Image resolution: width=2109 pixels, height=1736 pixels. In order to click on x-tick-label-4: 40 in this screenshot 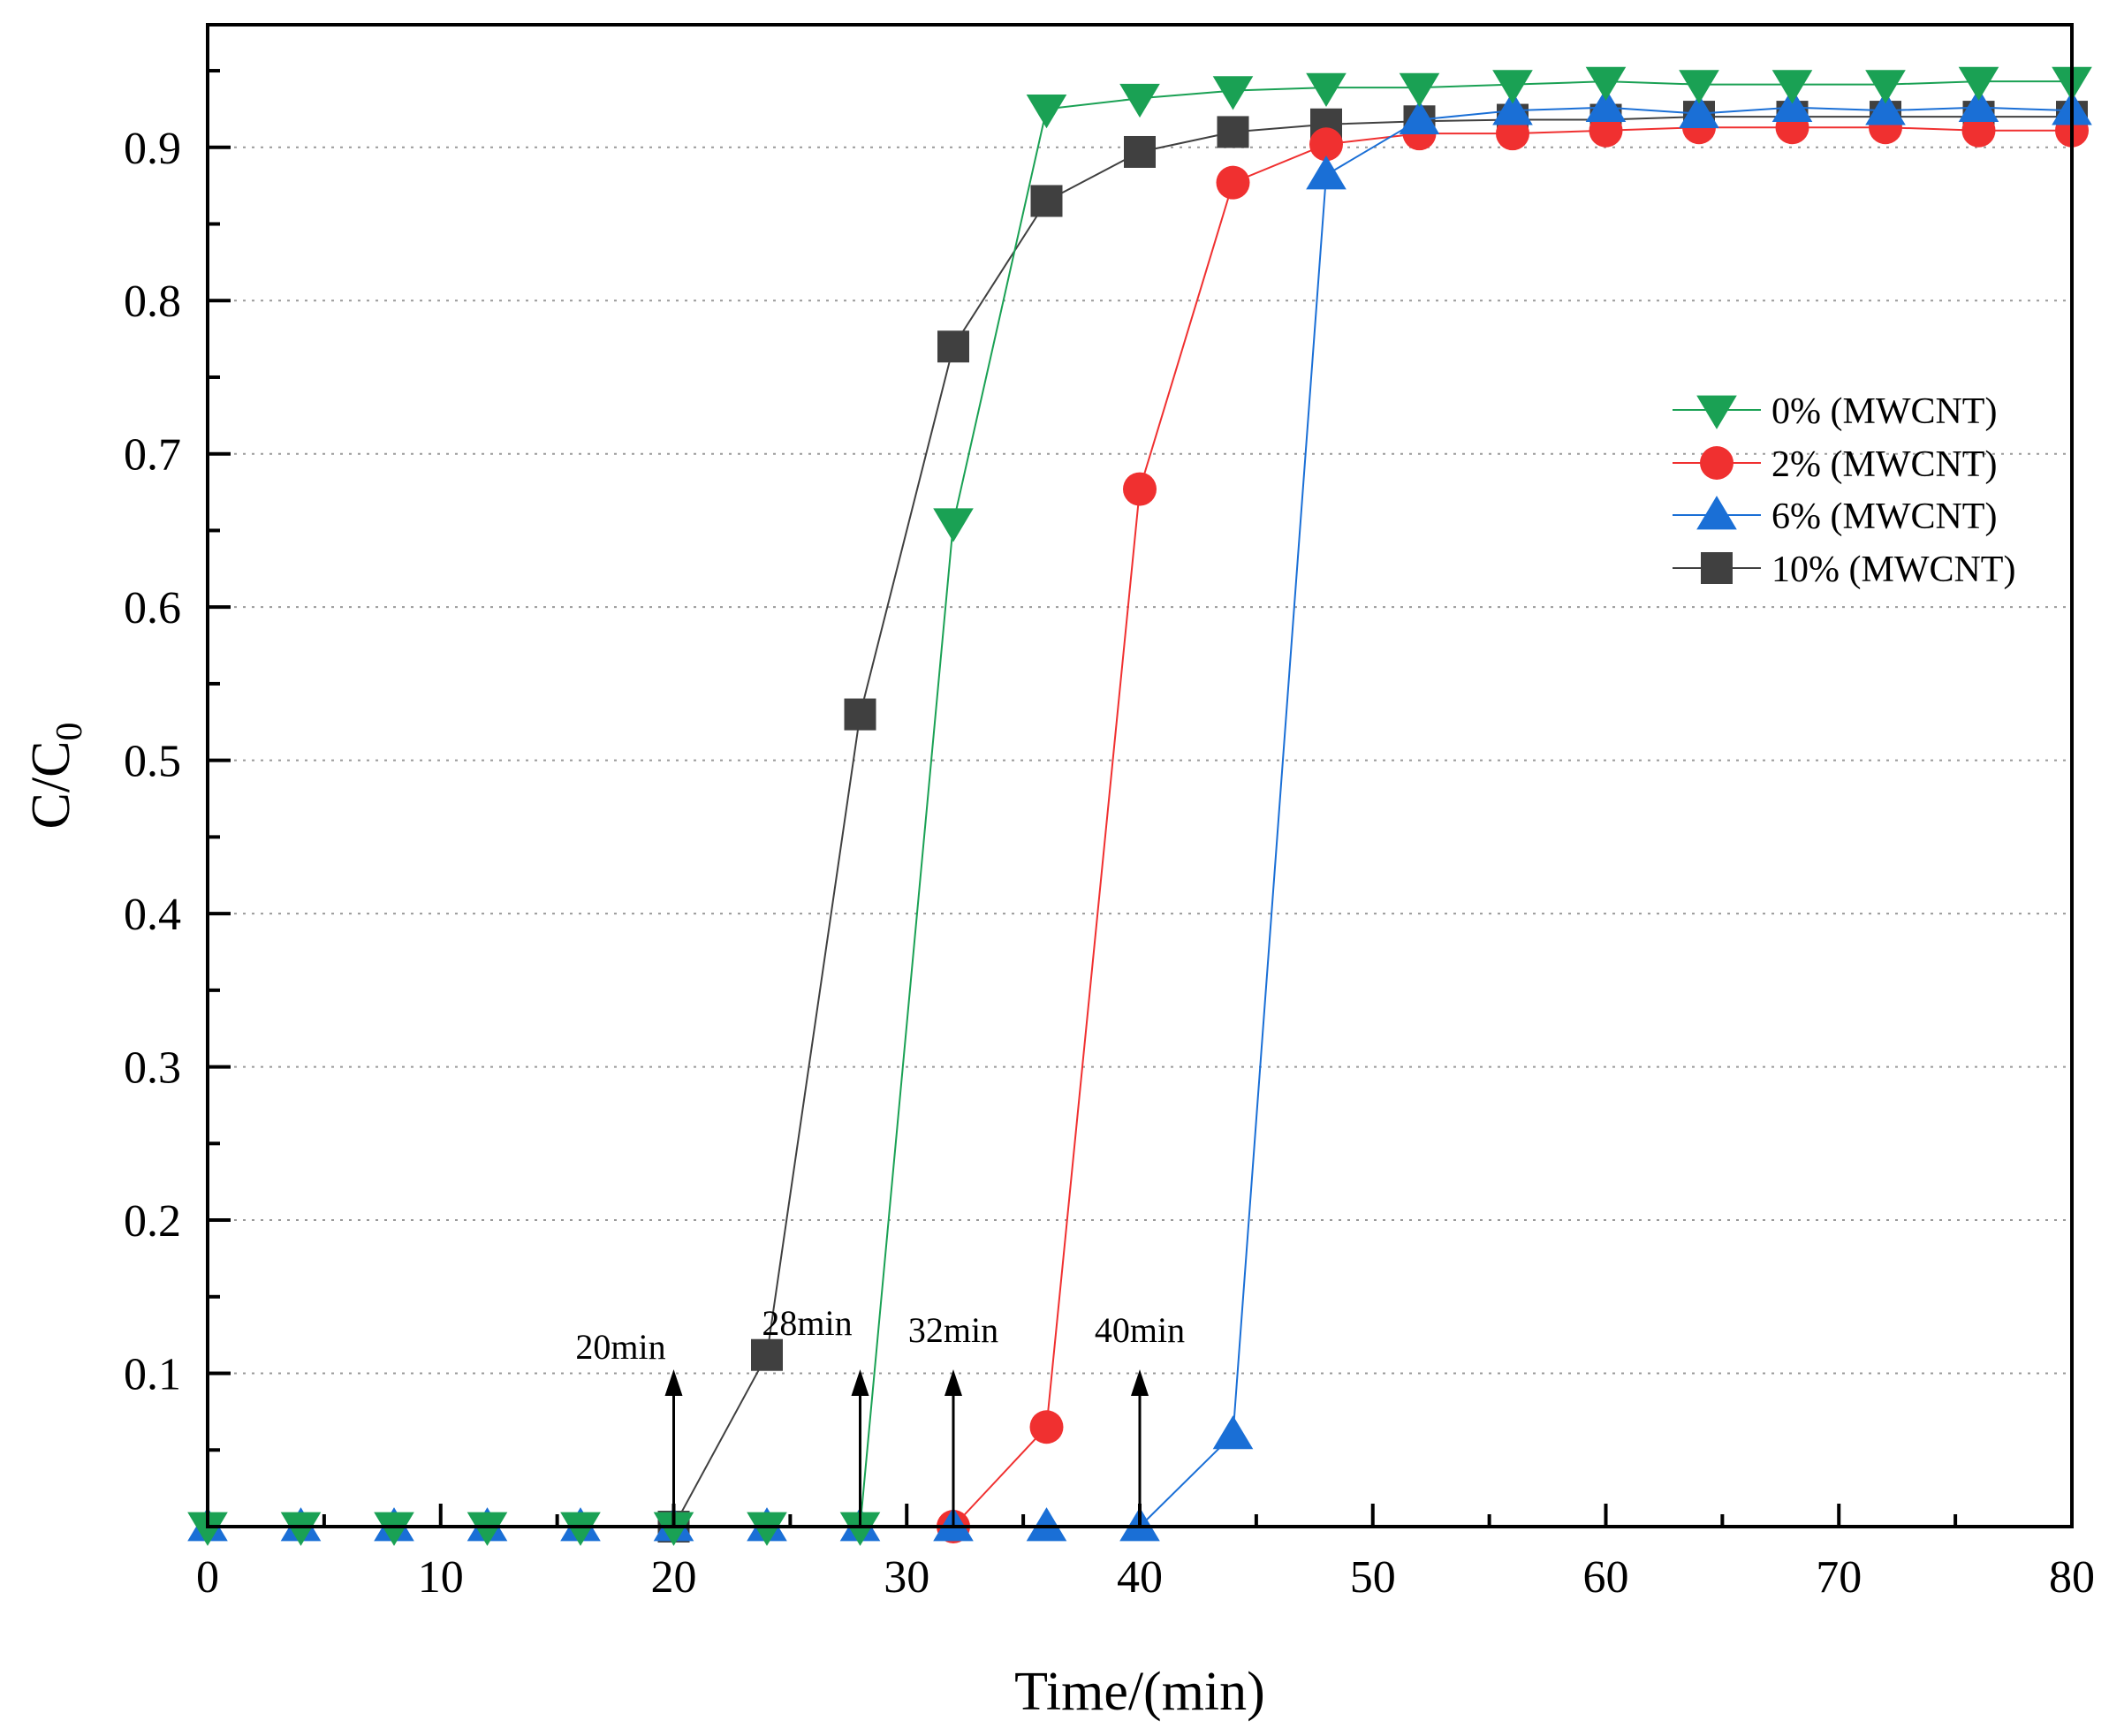, I will do `click(1140, 1578)`.